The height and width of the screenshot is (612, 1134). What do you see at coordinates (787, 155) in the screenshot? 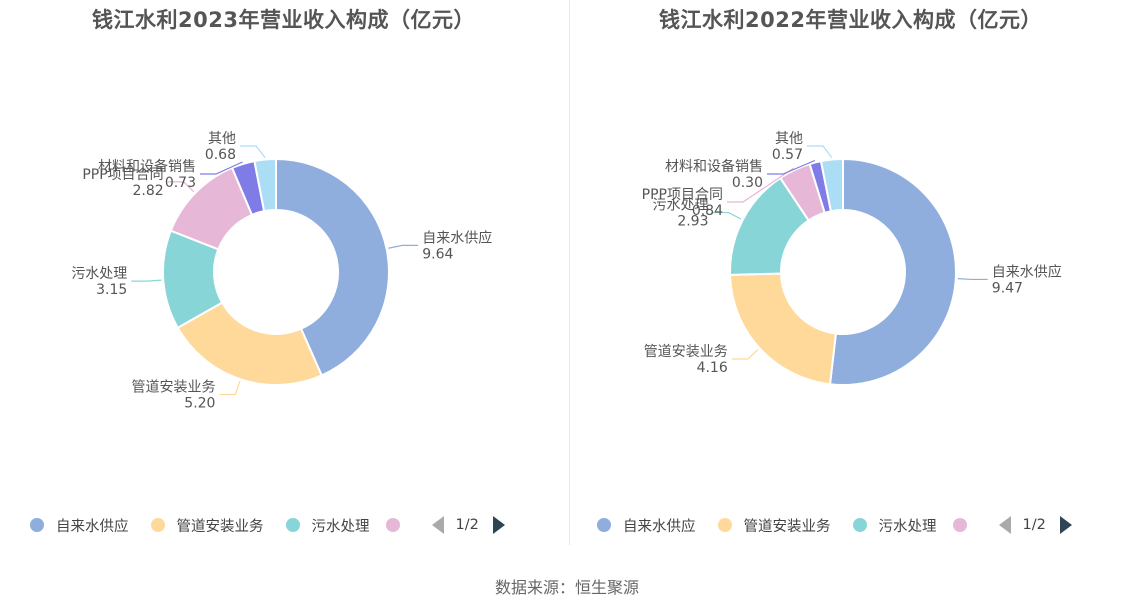
I see `slice-value-label: 0.57` at bounding box center [787, 155].